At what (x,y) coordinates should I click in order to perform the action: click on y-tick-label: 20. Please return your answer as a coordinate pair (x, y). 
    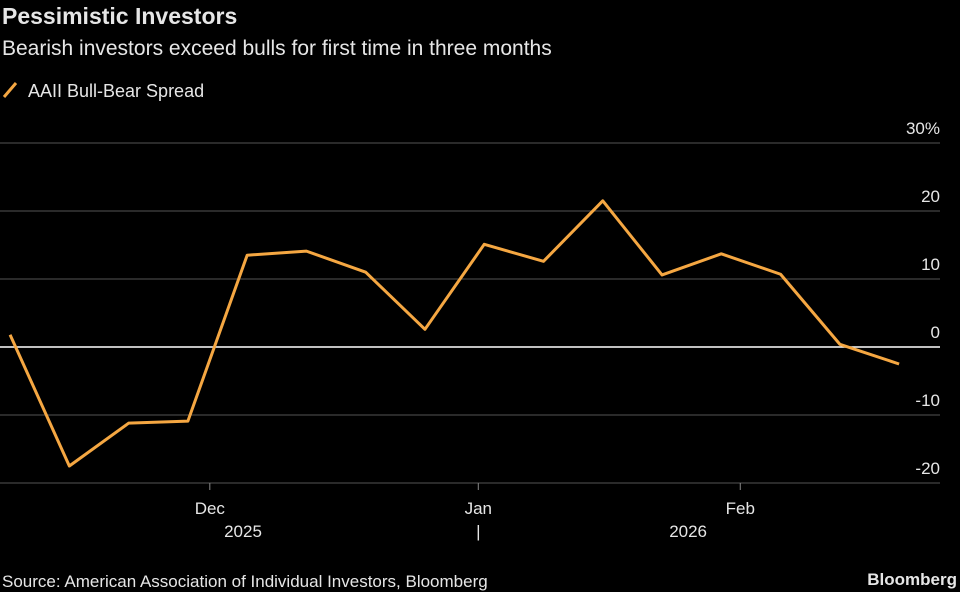
    Looking at the image, I should click on (930, 196).